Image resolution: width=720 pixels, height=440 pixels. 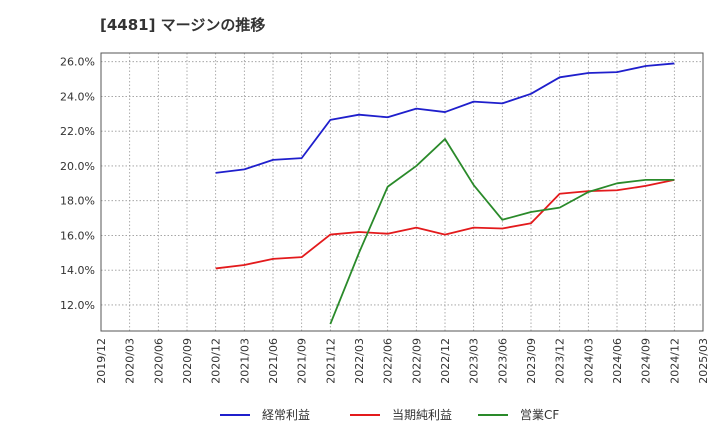 I want to click on x-tick-label: 2024/03, so click(x=588, y=361).